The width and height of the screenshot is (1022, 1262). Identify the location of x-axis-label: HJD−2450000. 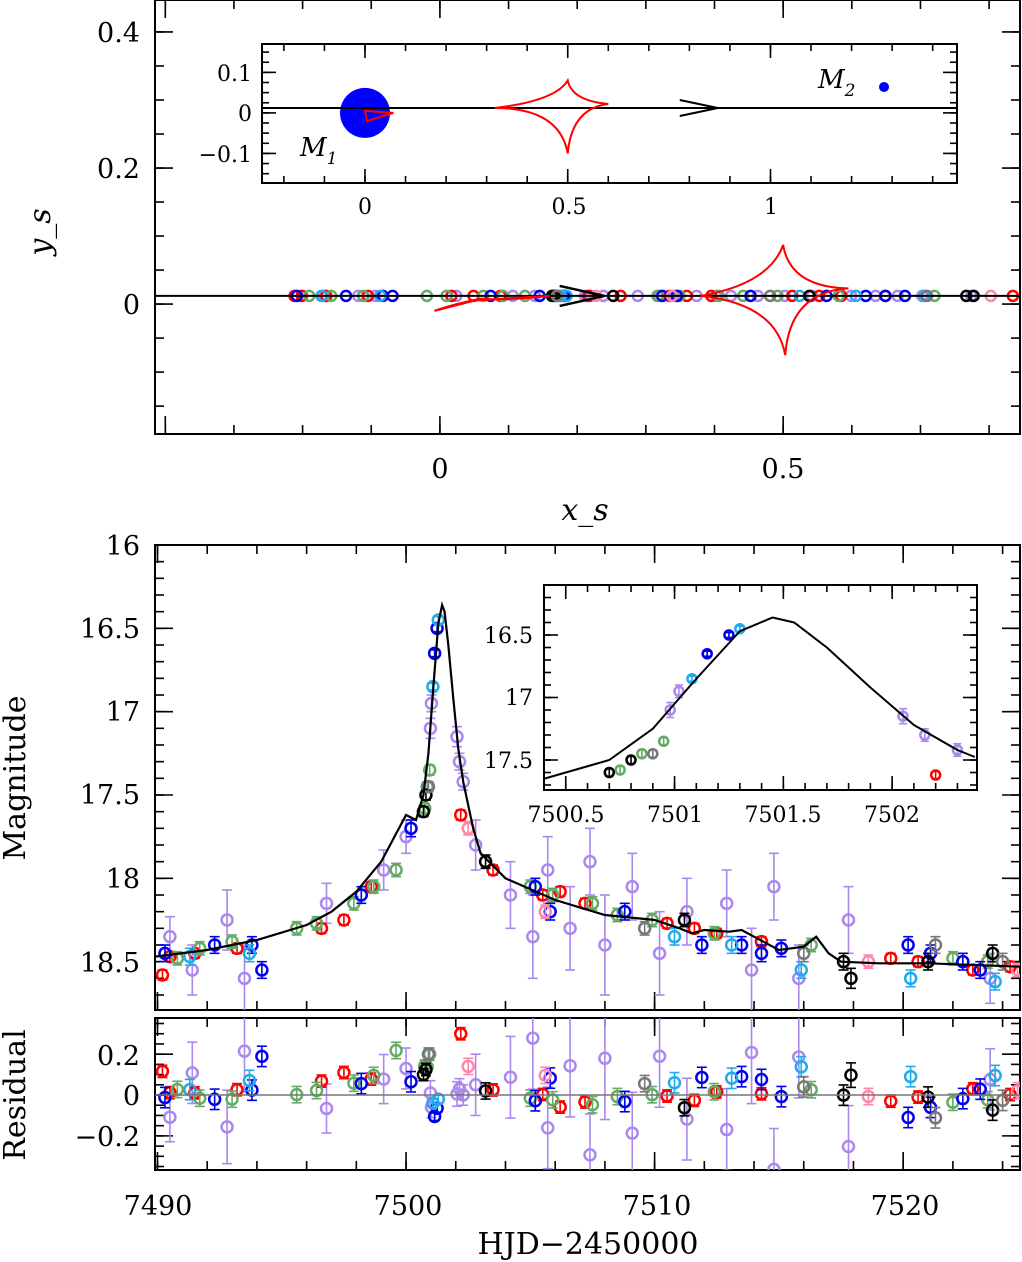
(588, 1244).